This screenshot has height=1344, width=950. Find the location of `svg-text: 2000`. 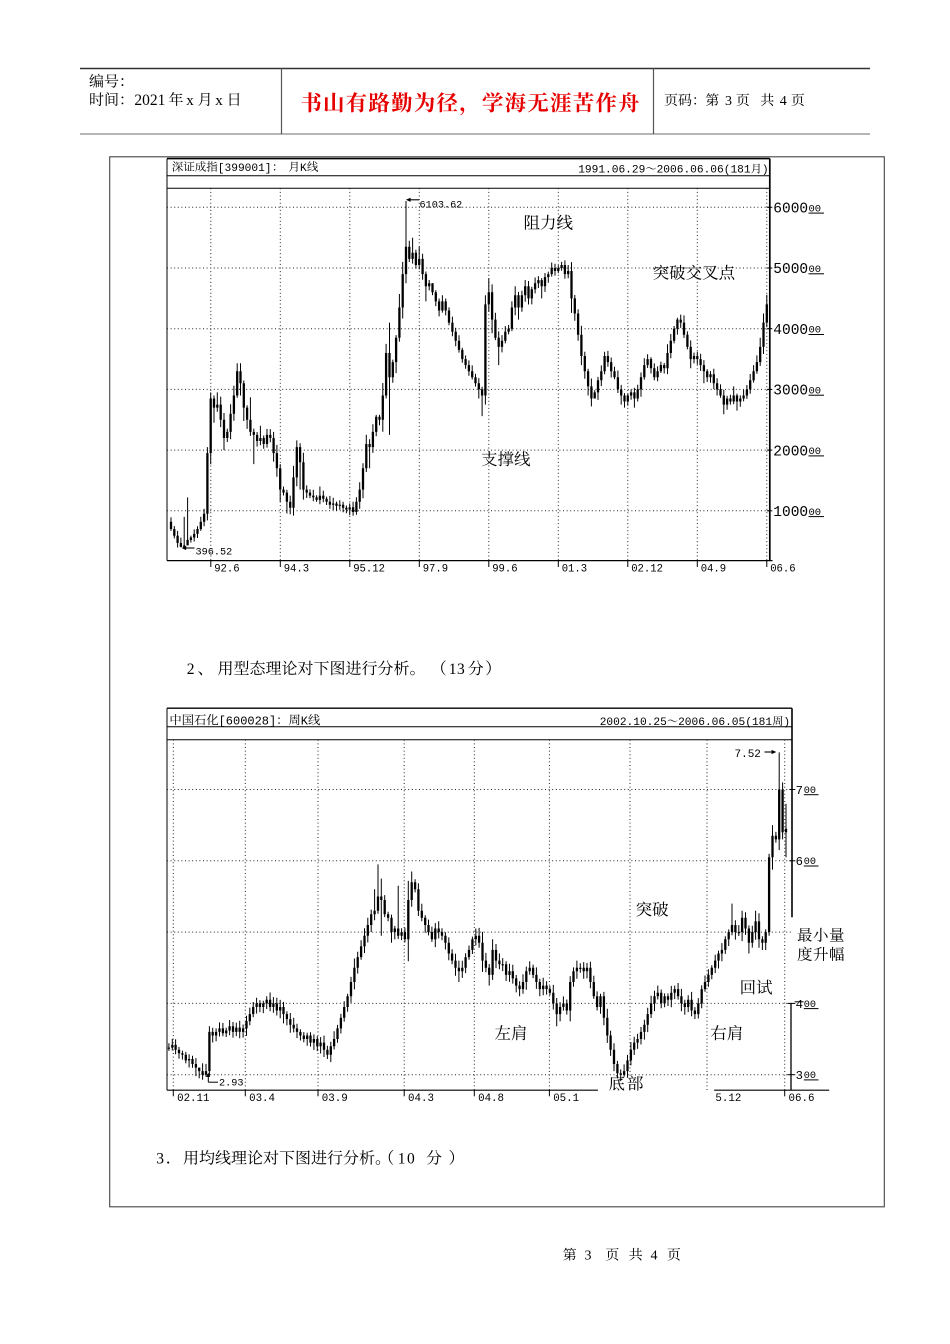

svg-text: 2000 is located at coordinates (790, 452).